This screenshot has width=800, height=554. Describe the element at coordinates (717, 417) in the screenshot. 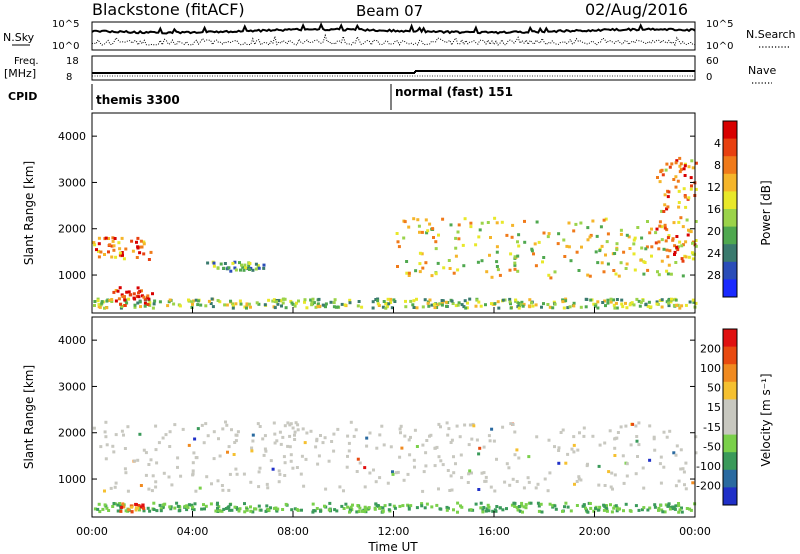

I see `velocity-colorbar: 200 100 50 15 -15 -50 -100 -200` at that location.